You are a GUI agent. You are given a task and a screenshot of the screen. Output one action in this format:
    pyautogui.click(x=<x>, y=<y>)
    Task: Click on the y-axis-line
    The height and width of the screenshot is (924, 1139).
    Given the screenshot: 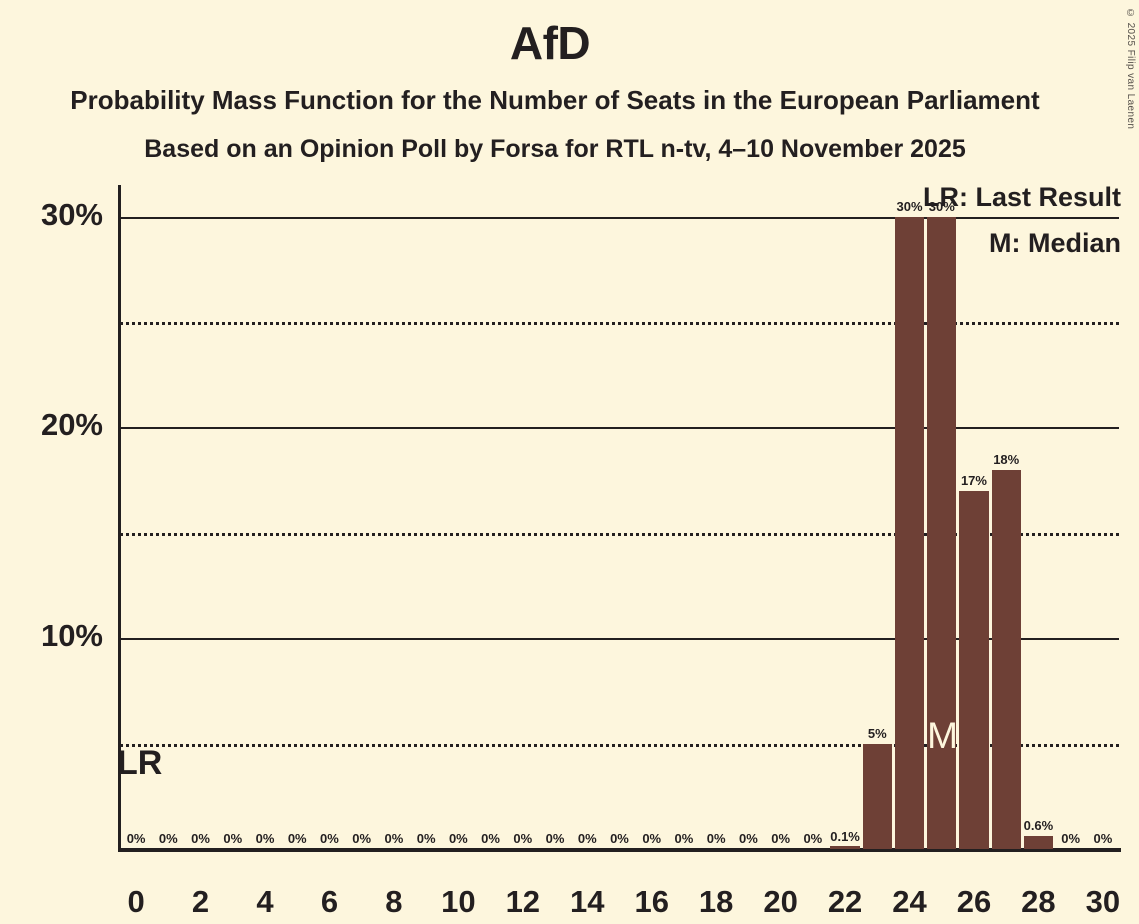 What is the action you would take?
    pyautogui.click(x=119, y=517)
    